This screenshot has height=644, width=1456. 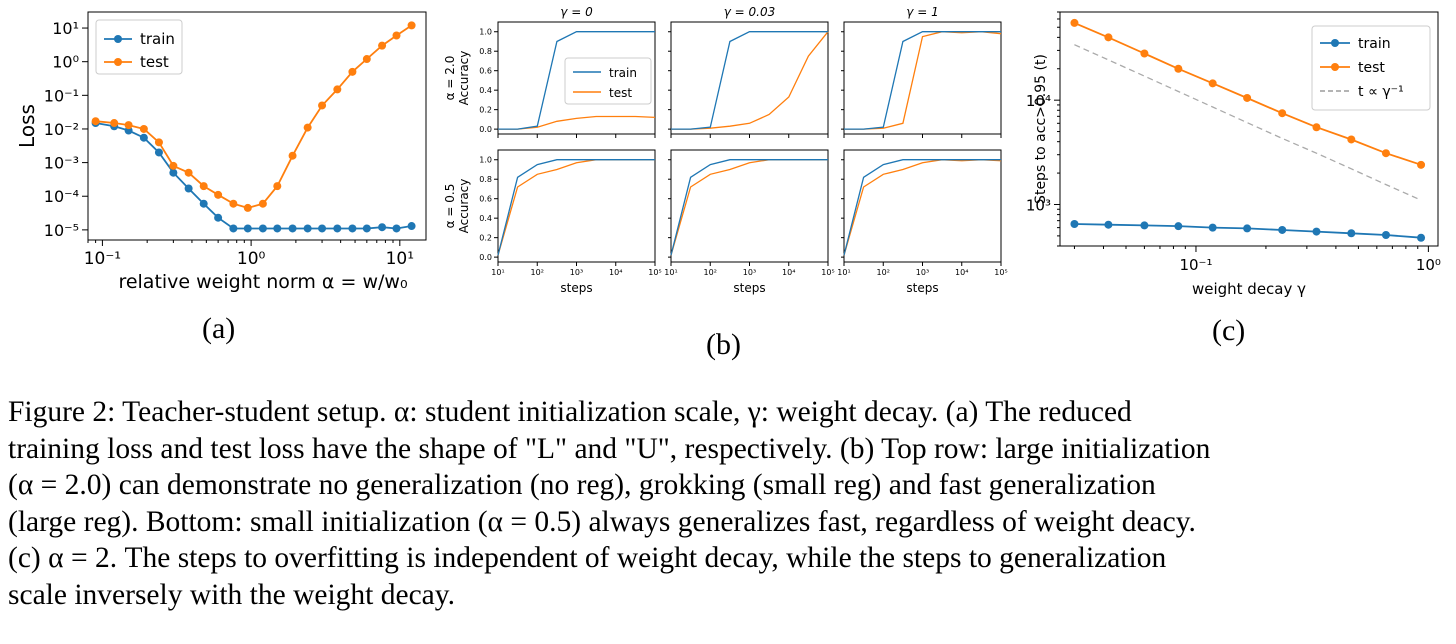 What do you see at coordinates (27, 126) in the screenshot?
I see `y-axis-label: Loss` at bounding box center [27, 126].